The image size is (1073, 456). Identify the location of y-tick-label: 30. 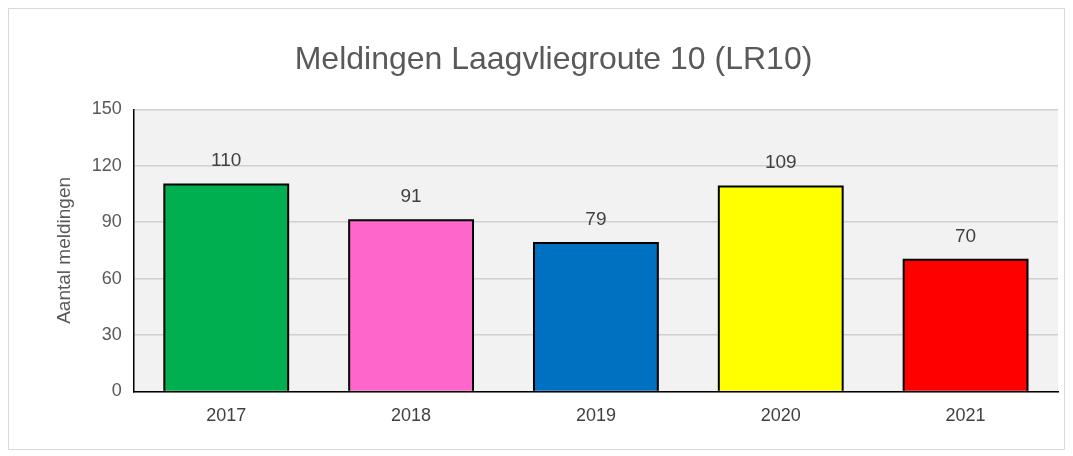
(111, 333).